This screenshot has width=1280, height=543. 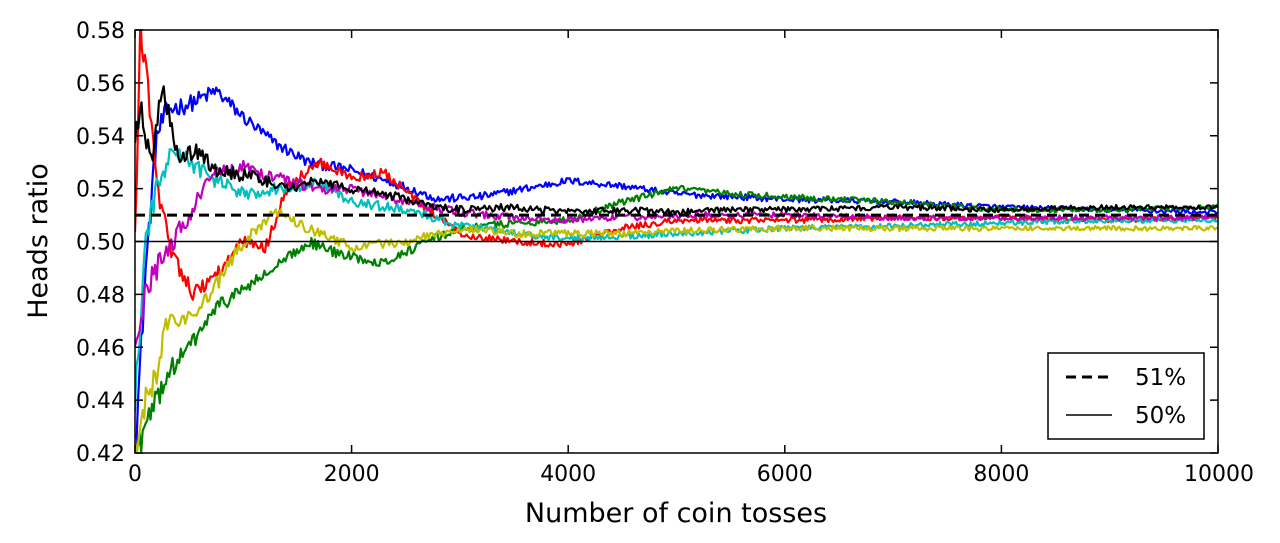 I want to click on reference-layer, so click(x=676, y=228).